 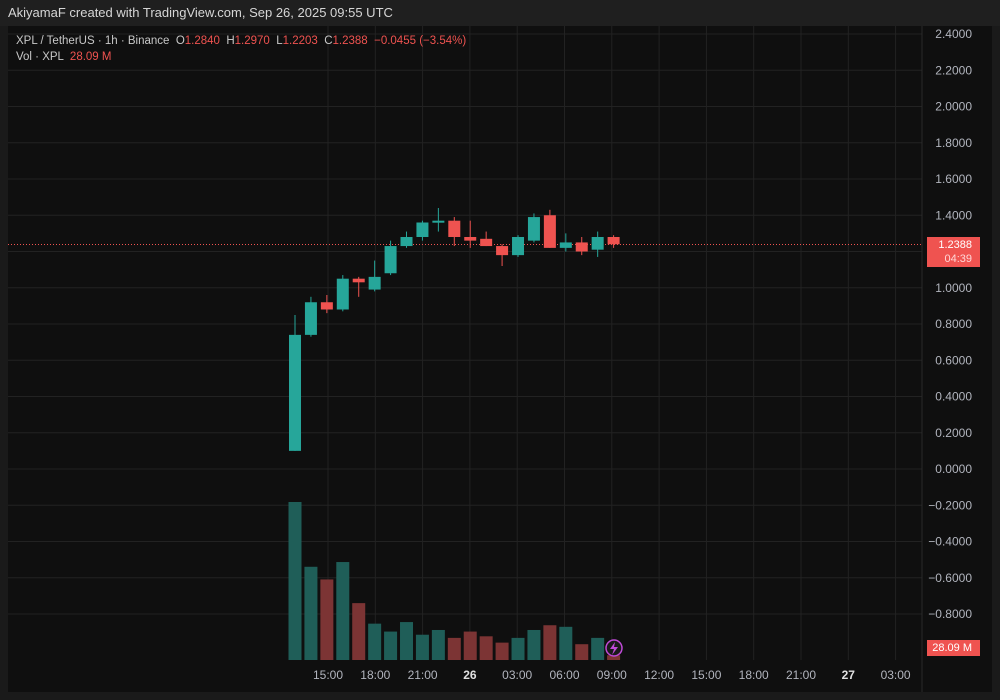 What do you see at coordinates (93, 41) in the screenshot?
I see `symbol-label: XPL / TetherUS · 1h · Binance` at bounding box center [93, 41].